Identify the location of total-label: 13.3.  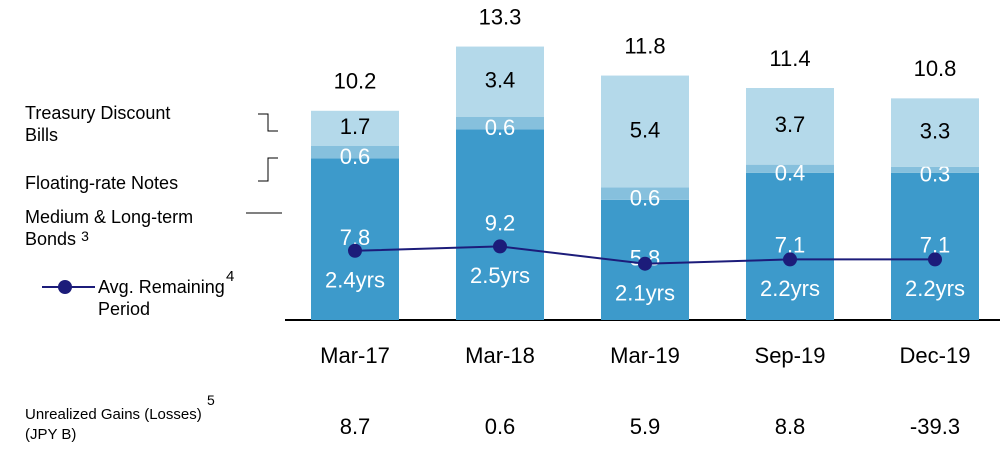
(500, 16).